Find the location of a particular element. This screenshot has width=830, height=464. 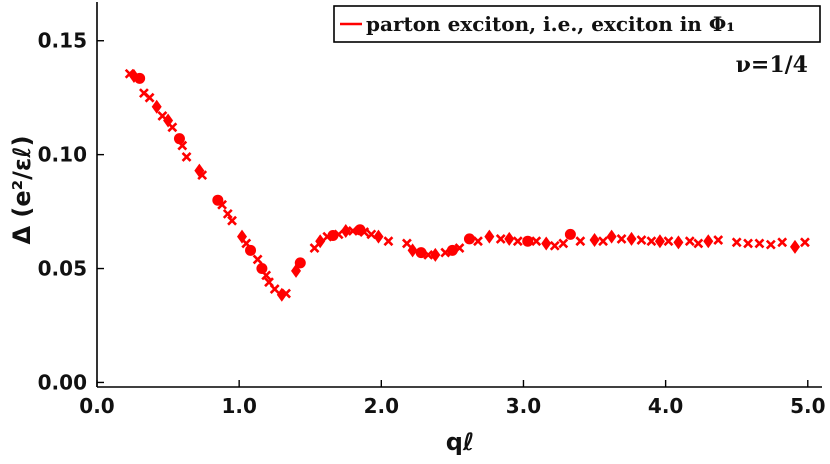

x-tick-label: 4.0 is located at coordinates (665, 406).